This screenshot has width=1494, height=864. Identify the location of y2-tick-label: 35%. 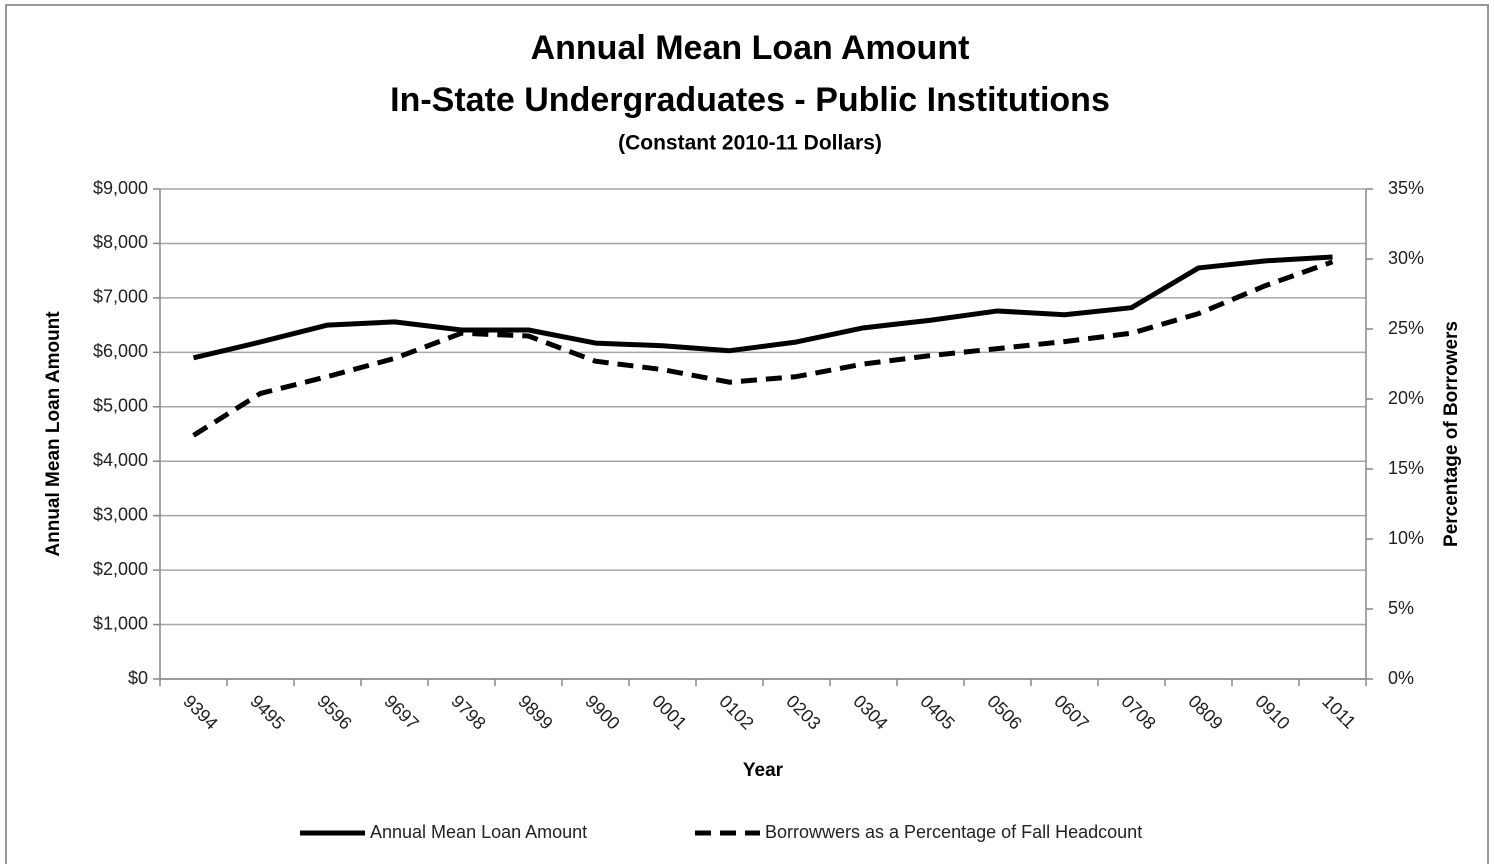
(1406, 188).